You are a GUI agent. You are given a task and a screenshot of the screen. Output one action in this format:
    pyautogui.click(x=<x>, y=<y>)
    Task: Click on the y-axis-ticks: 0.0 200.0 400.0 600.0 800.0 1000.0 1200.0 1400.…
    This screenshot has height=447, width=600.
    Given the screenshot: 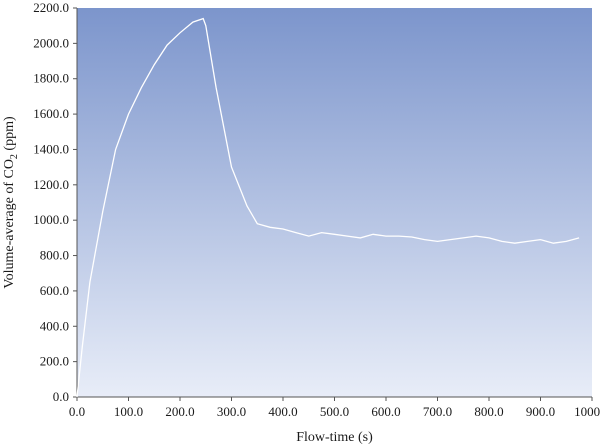 What is the action you would take?
    pyautogui.click(x=55, y=202)
    